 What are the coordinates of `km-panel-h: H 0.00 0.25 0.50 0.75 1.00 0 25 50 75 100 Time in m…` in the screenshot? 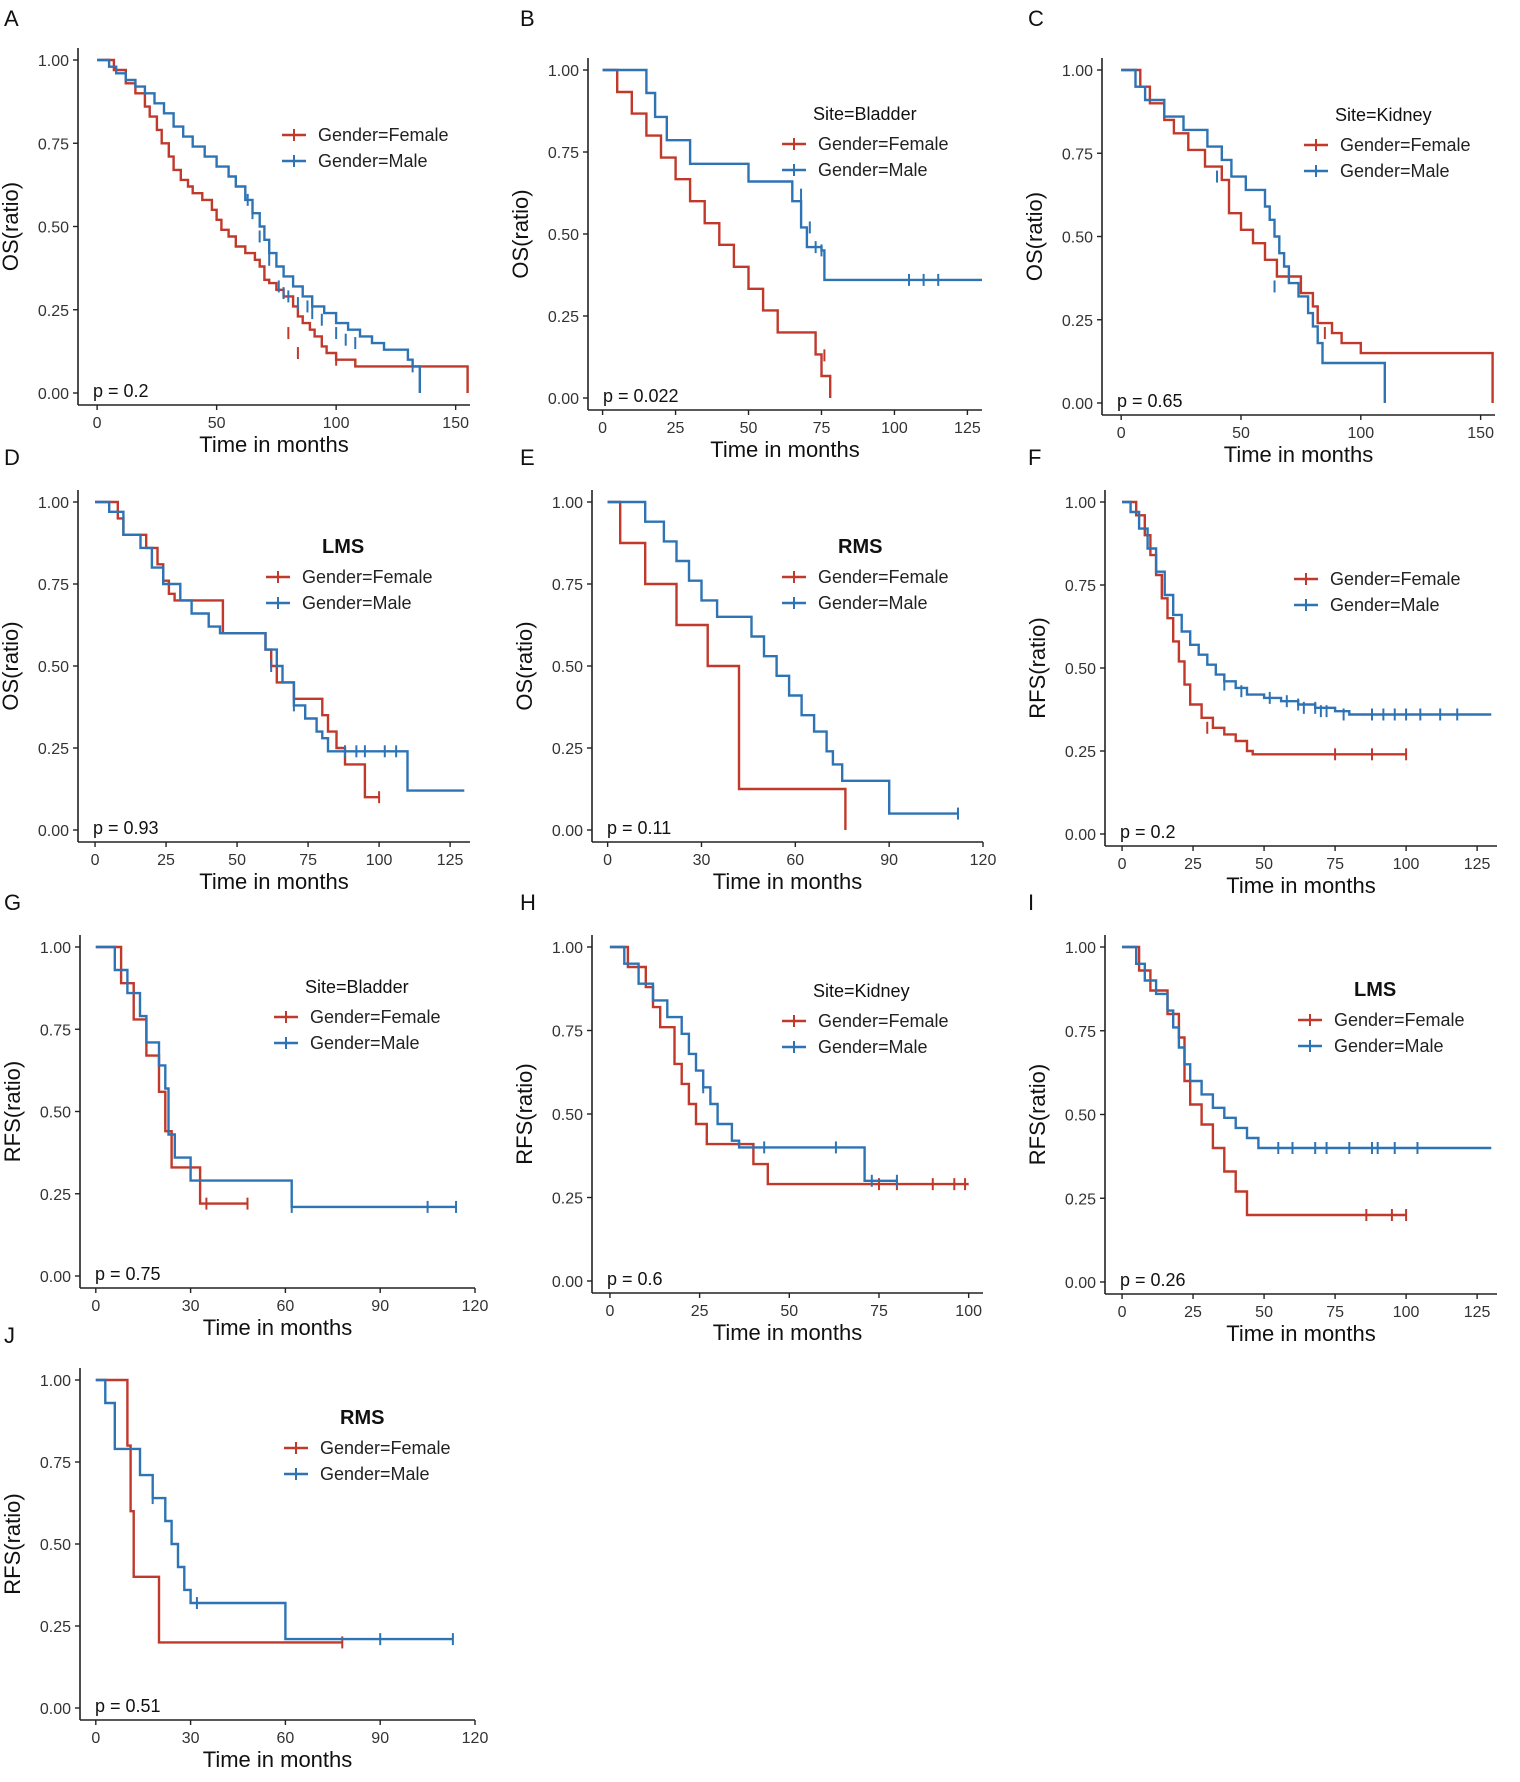 It's located at (747, 1117).